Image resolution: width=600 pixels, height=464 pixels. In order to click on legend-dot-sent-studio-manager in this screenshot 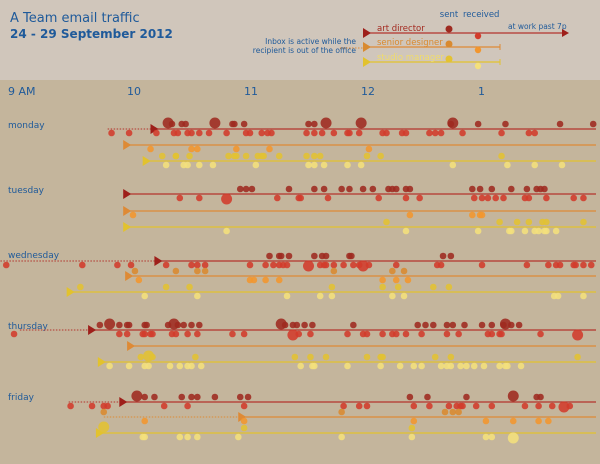, I will do `click(449, 59)`.